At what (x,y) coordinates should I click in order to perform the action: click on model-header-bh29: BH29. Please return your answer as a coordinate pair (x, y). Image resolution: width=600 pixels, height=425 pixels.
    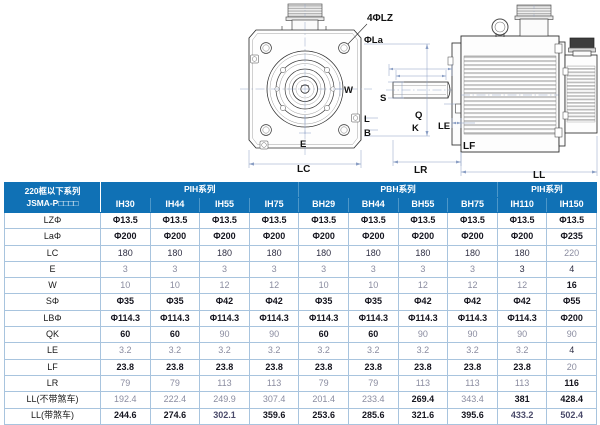
    Looking at the image, I should click on (323, 205).